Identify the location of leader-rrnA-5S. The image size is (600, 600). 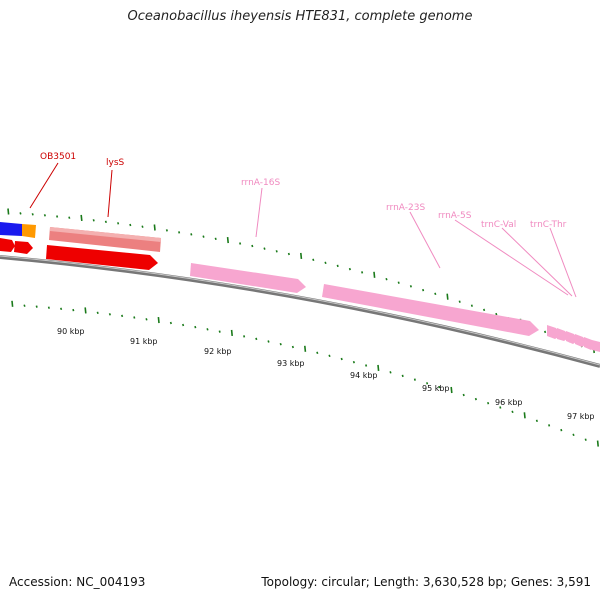
(511, 257).